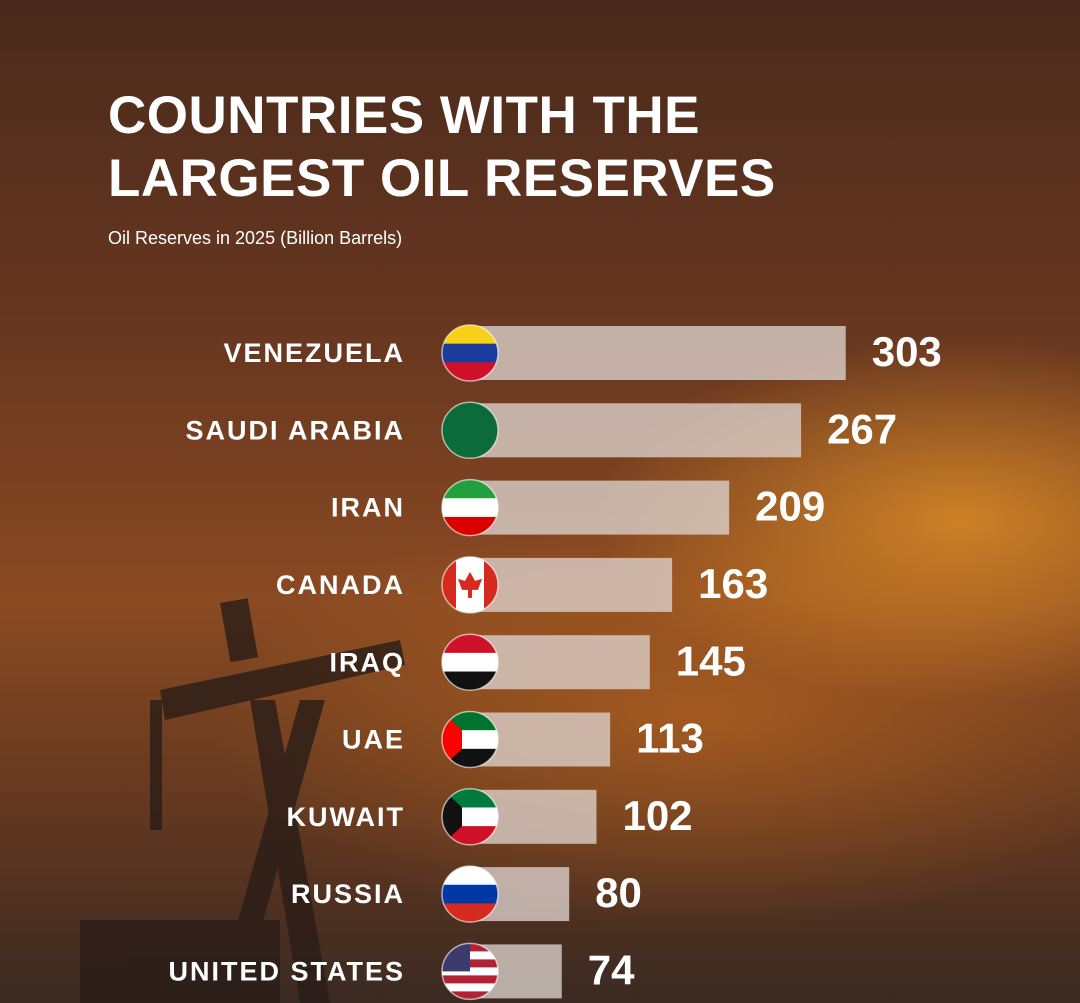 The width and height of the screenshot is (1080, 1003). I want to click on value-label: 145, so click(711, 660).